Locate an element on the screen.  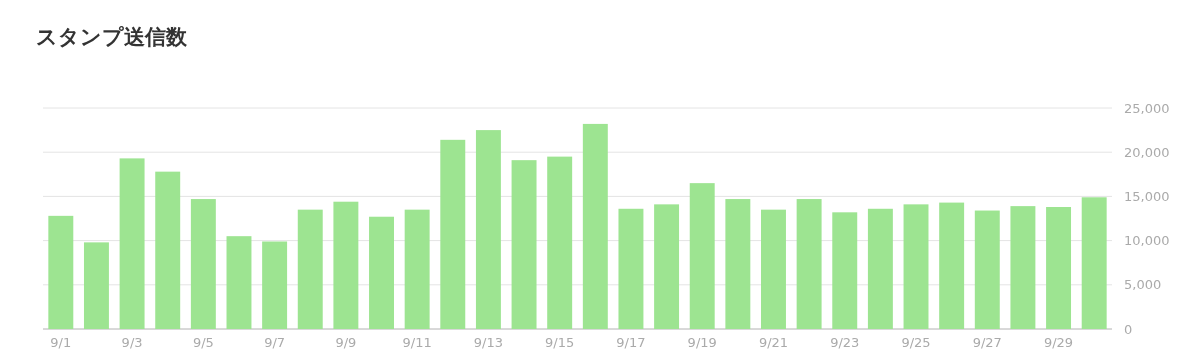
x-tick-label: 9/3 is located at coordinates (132, 342).